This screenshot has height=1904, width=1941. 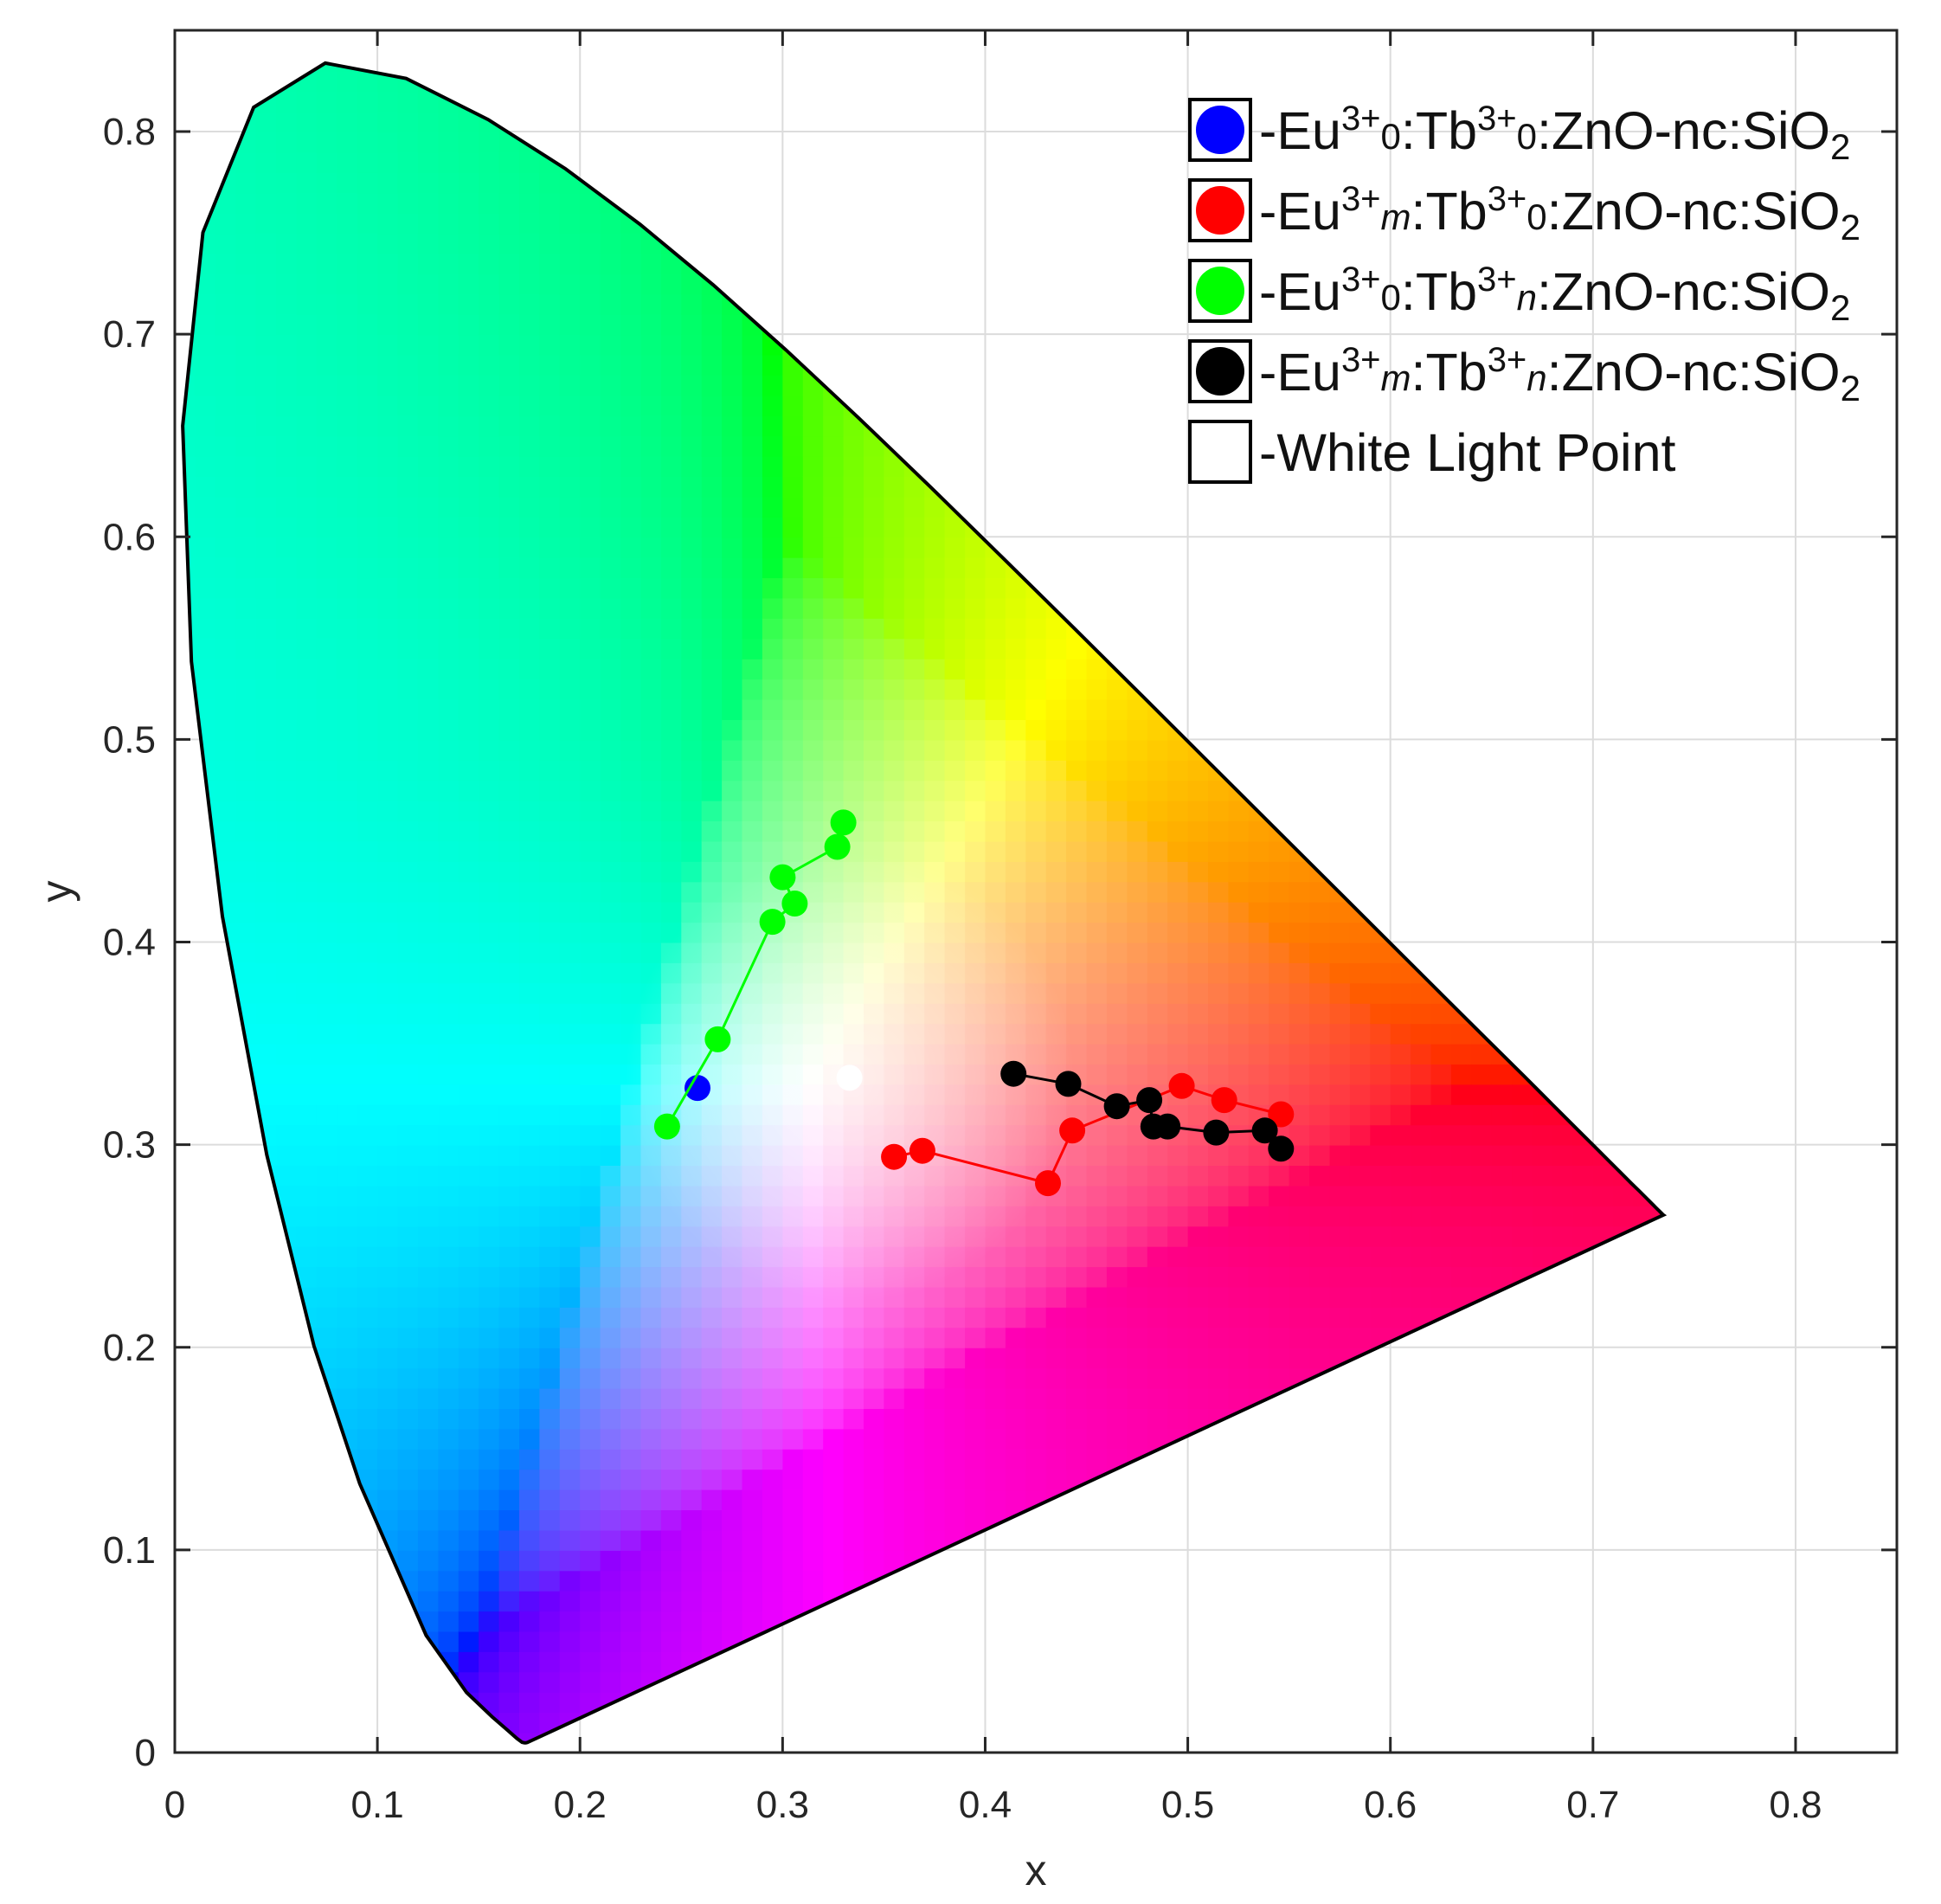 What do you see at coordinates (129, 537) in the screenshot?
I see `y-tick-label: 0.6` at bounding box center [129, 537].